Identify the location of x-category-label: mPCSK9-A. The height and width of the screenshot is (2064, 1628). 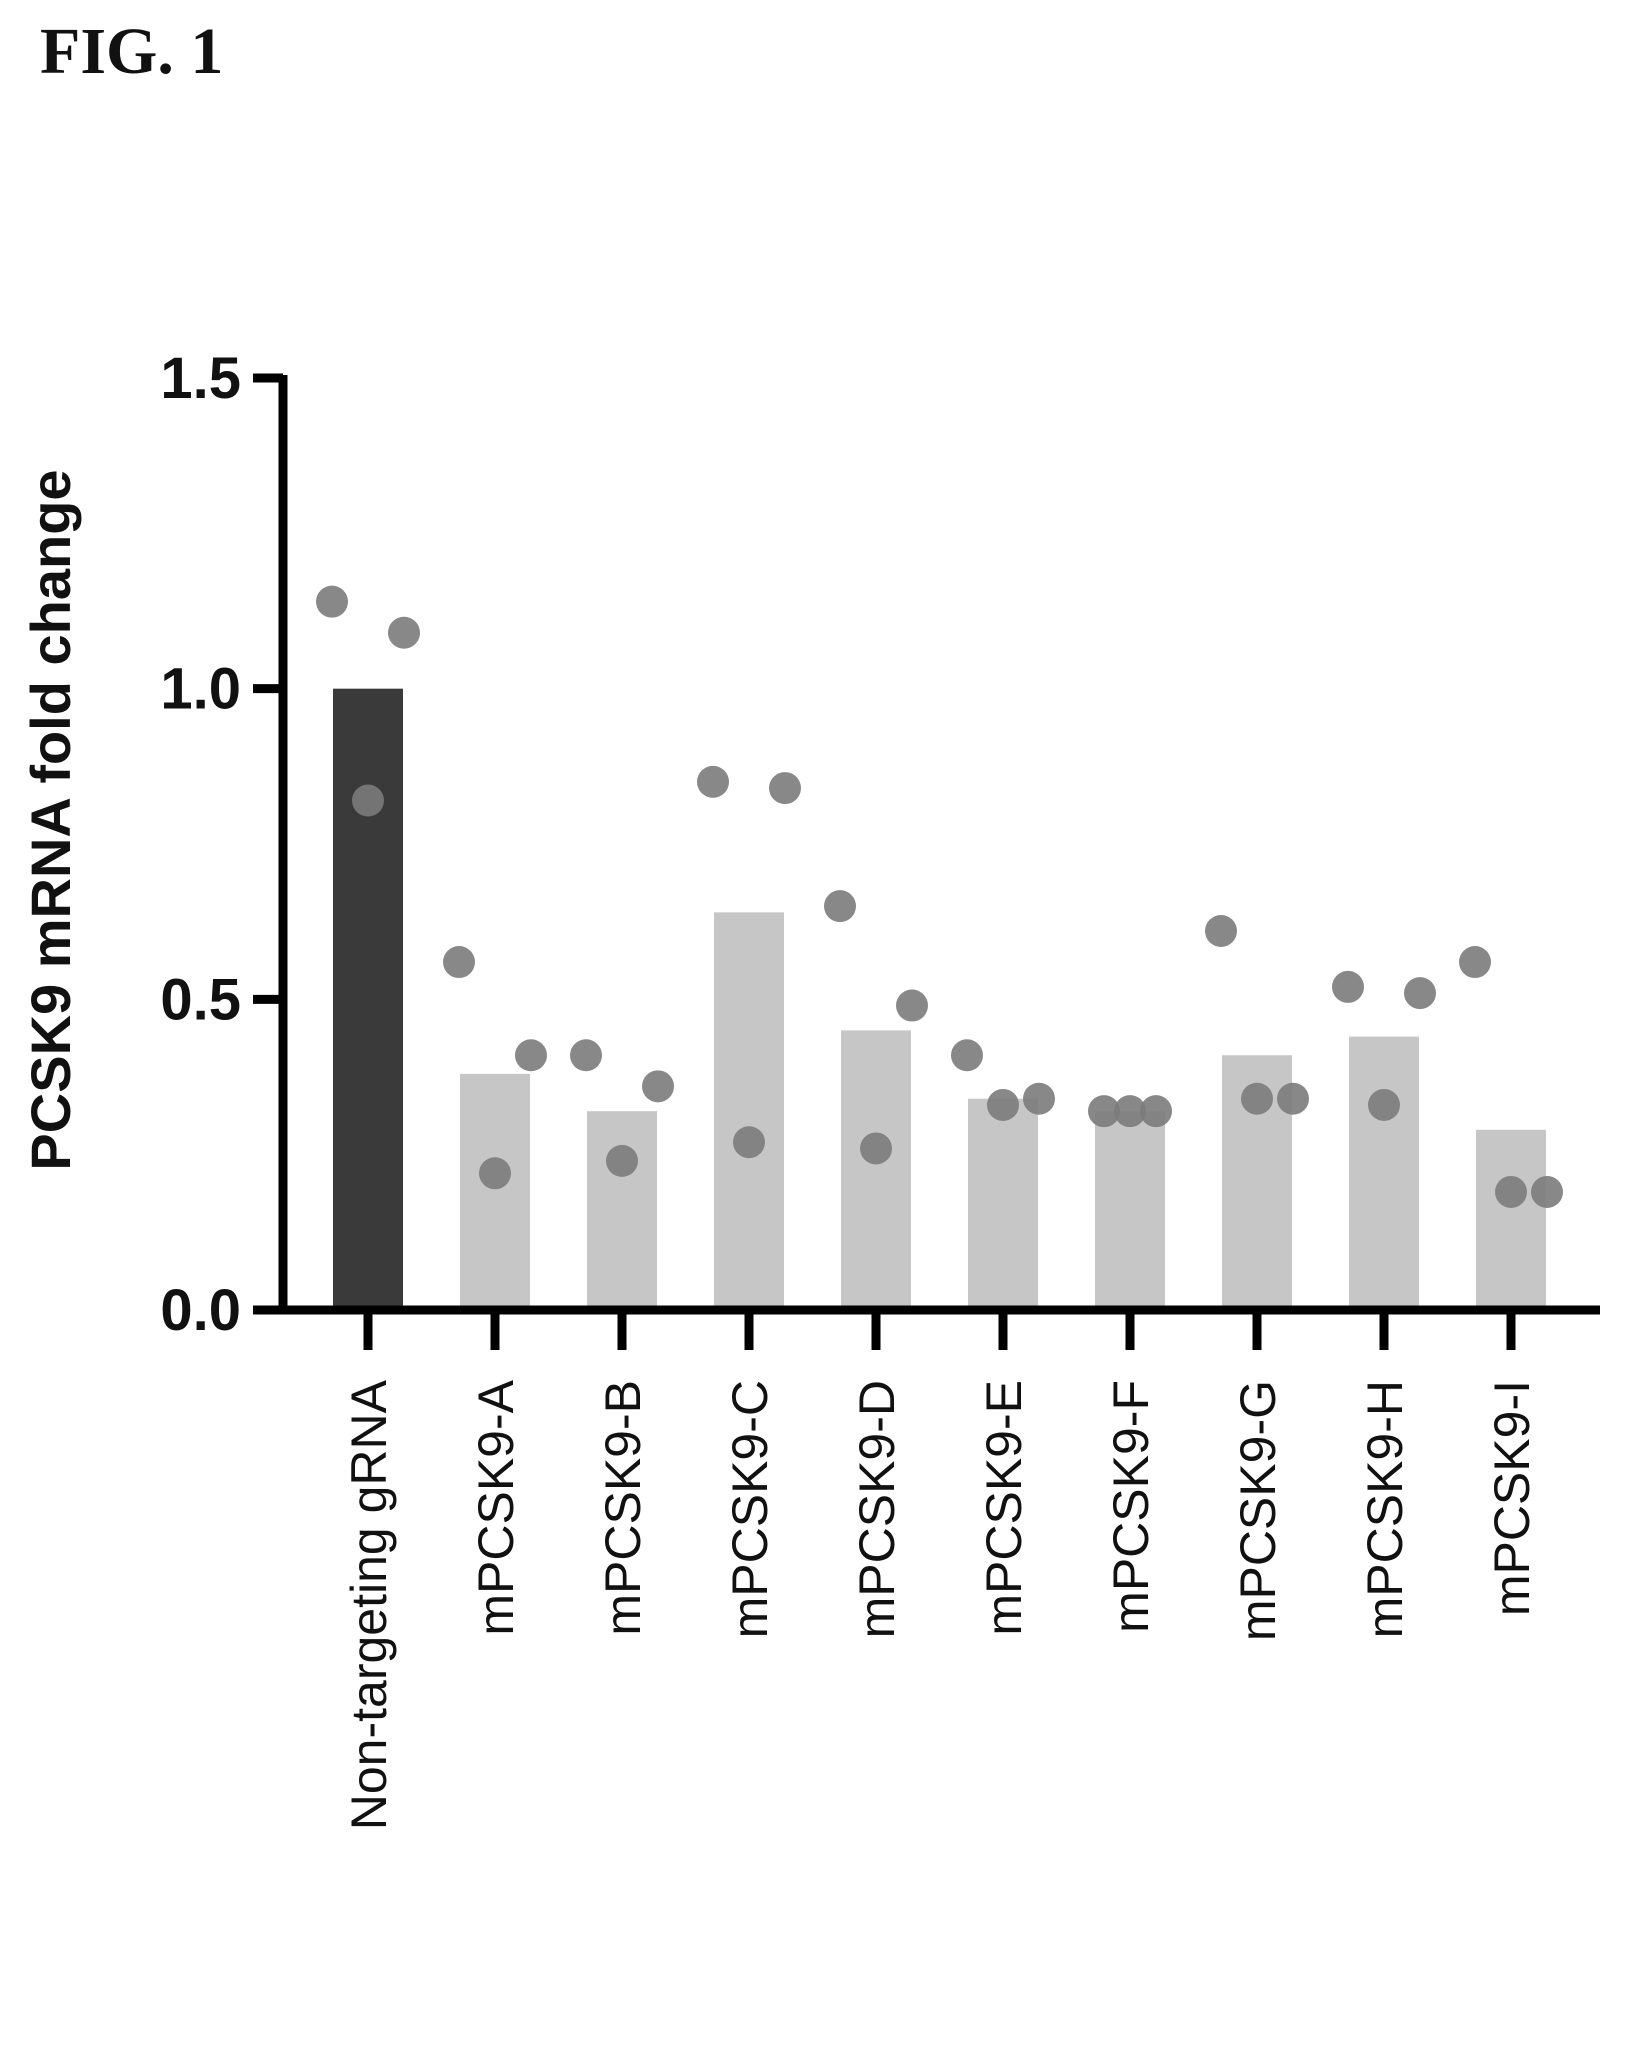
(496, 1507).